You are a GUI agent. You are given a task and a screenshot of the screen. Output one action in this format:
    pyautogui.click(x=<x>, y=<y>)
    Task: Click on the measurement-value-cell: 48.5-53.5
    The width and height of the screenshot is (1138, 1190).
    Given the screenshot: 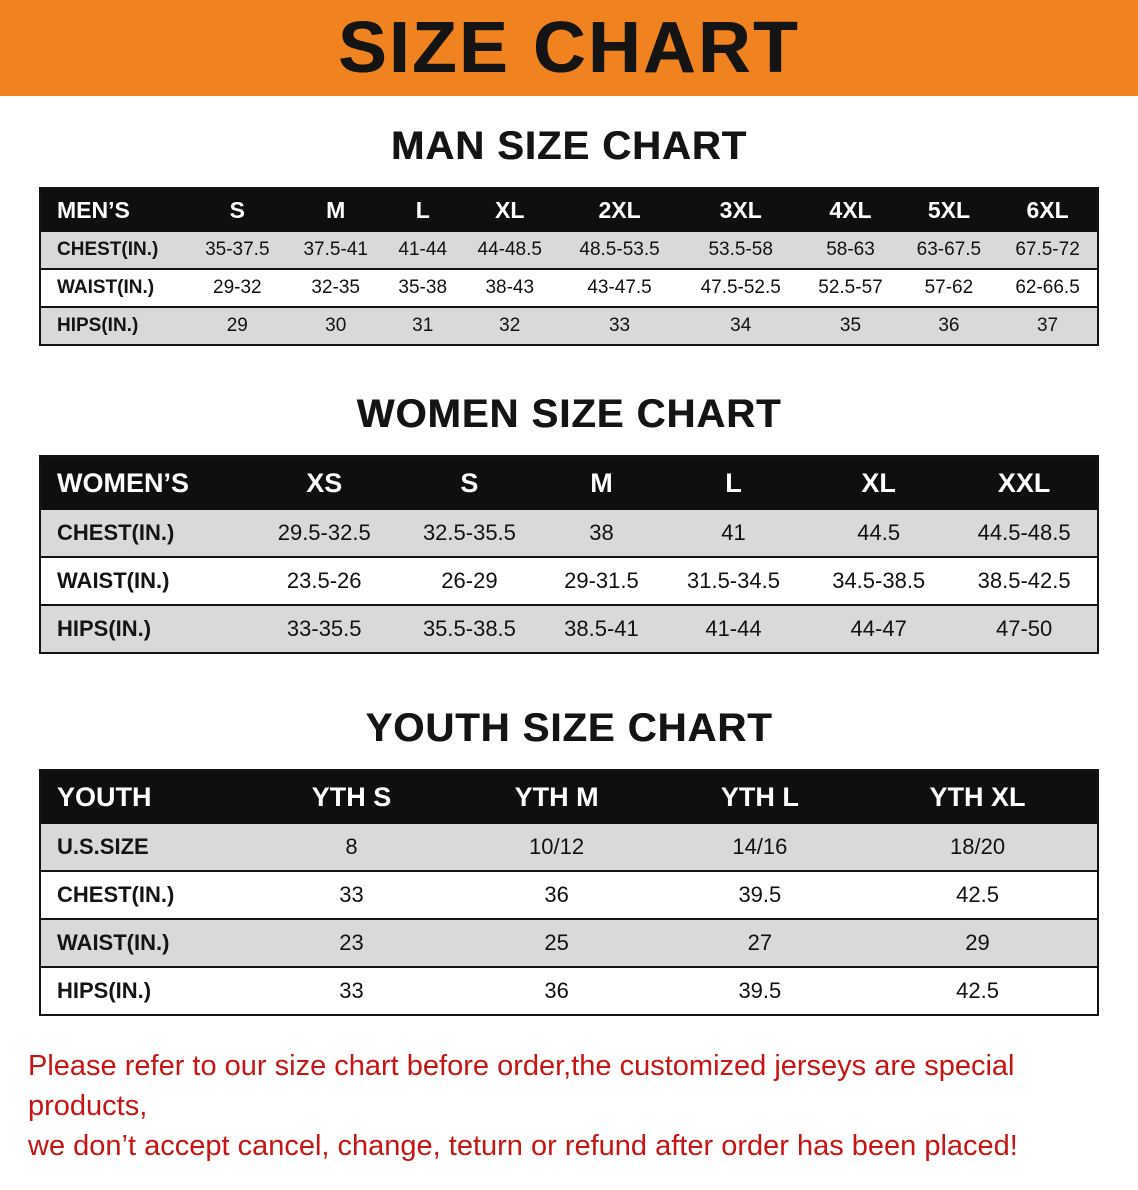 What is the action you would take?
    pyautogui.click(x=619, y=249)
    